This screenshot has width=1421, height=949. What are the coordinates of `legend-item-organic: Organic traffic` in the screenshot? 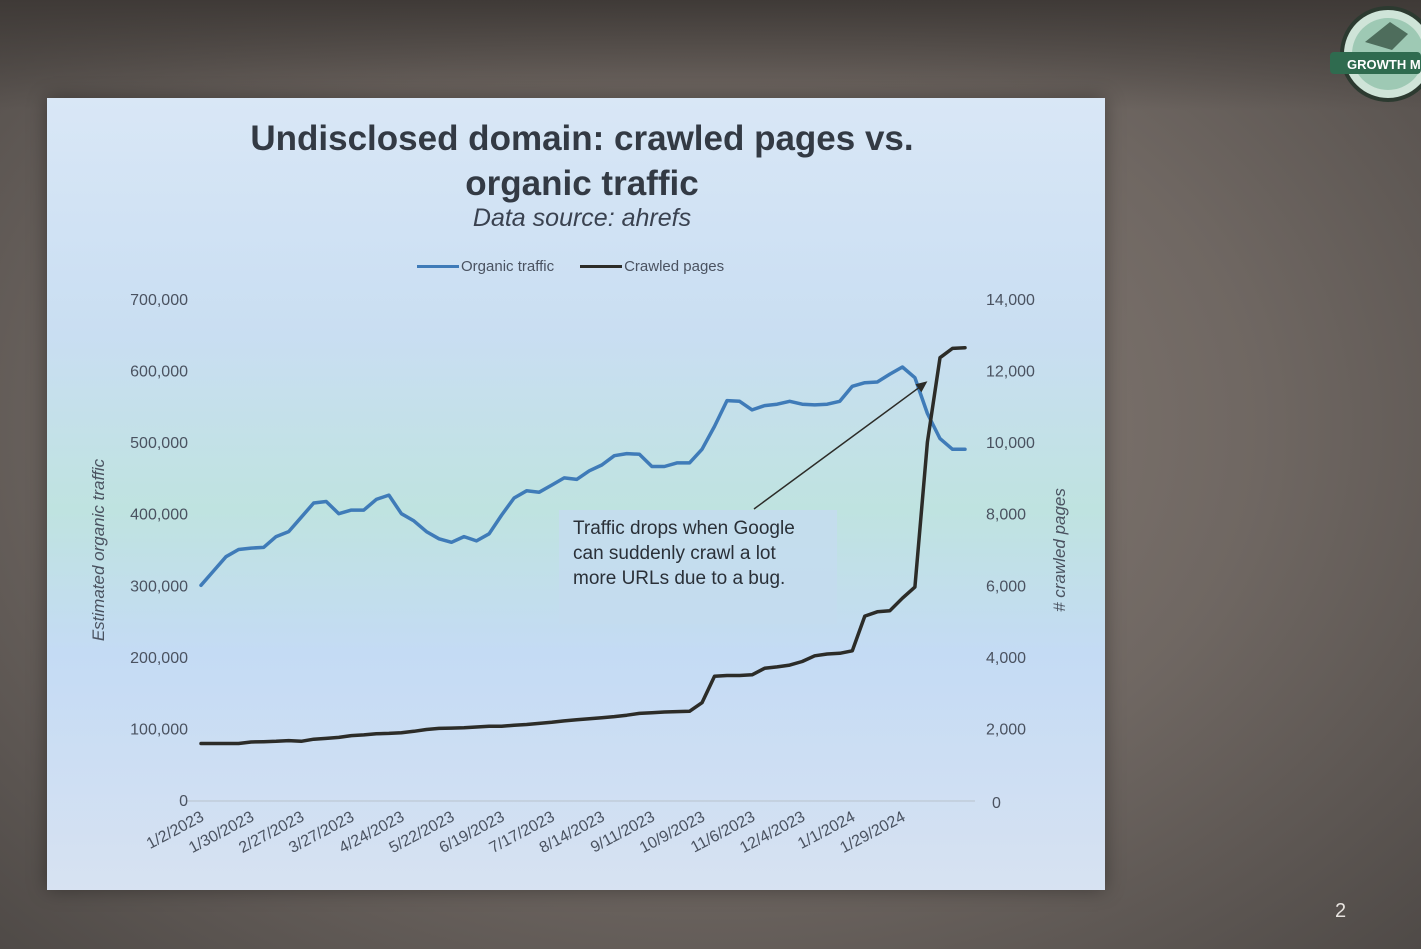 It's located at (485, 266).